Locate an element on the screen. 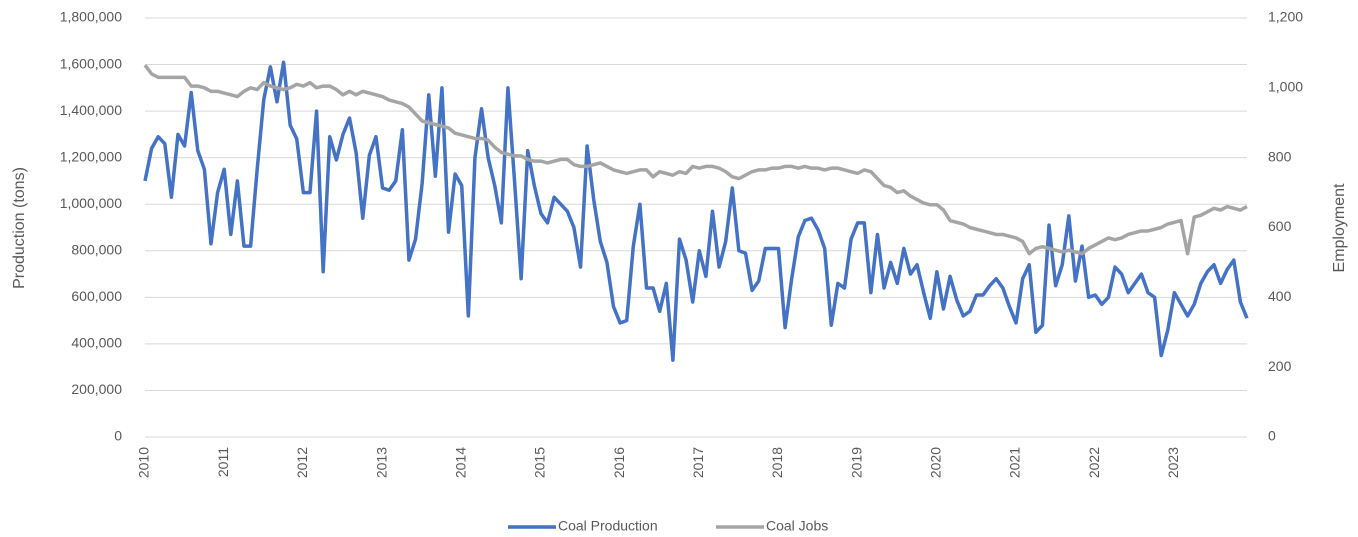 The width and height of the screenshot is (1358, 537). y-tick-label: 1,400,000 is located at coordinates (91, 110).